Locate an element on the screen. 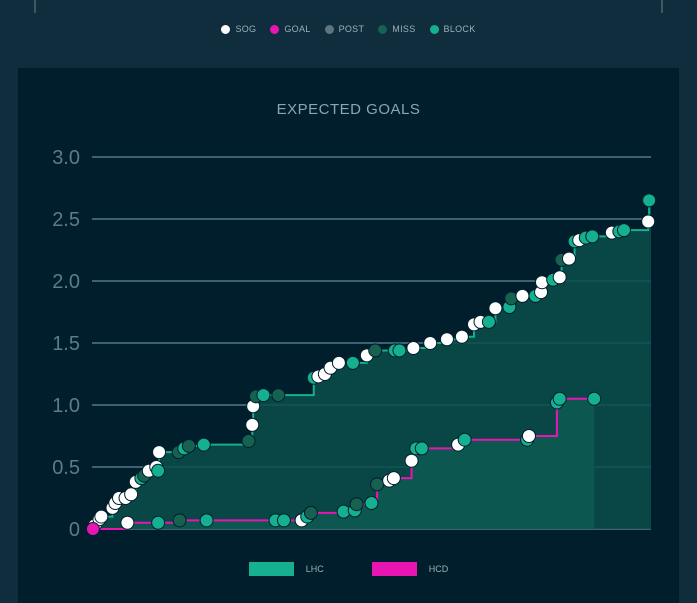 This screenshot has height=603, width=697. legend-label-block: BLOCK is located at coordinates (459, 29).